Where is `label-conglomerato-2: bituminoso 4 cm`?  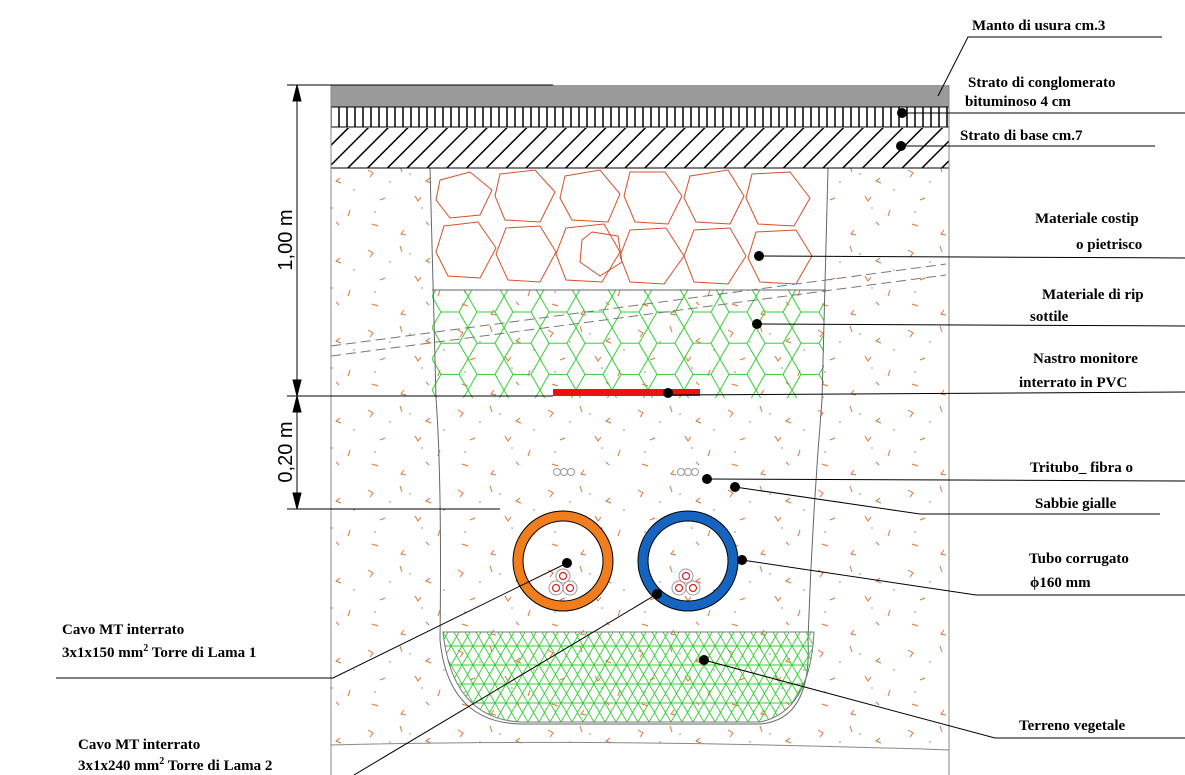
label-conglomerato-2: bituminoso 4 cm is located at coordinates (1018, 102).